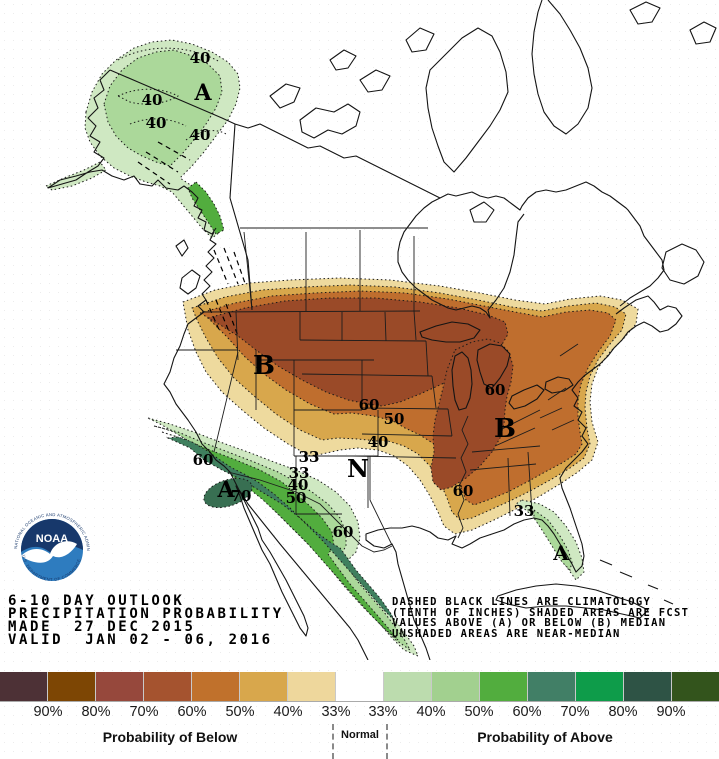 The width and height of the screenshot is (719, 759). Describe the element at coordinates (170, 737) in the screenshot. I see `caption-probability-below: Probability of Below` at that location.